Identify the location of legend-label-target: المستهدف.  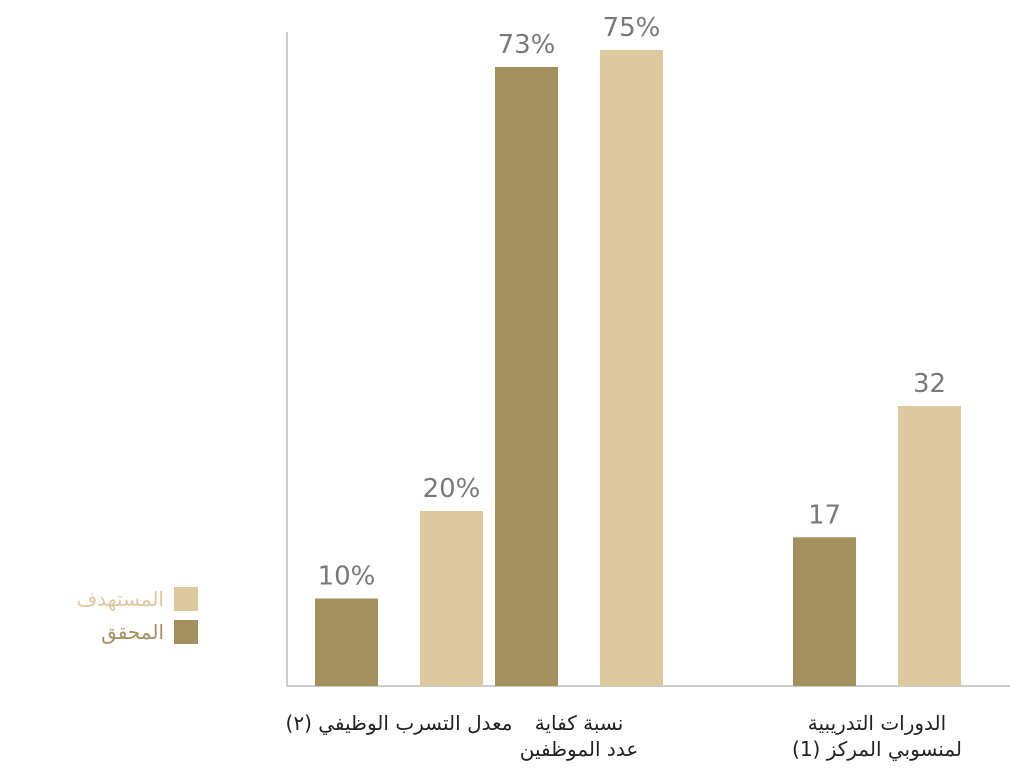
(120, 598).